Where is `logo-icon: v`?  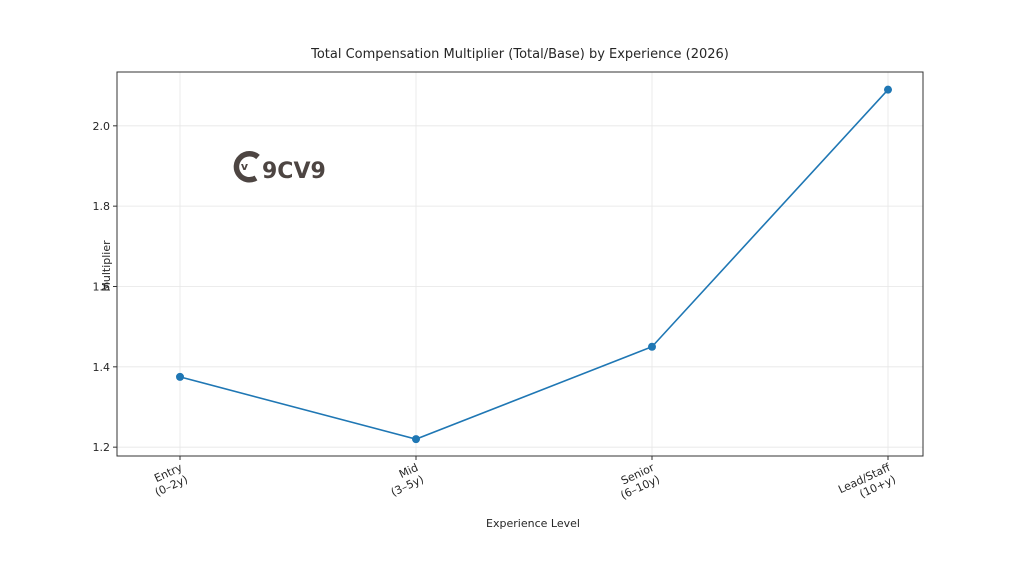 logo-icon: v is located at coordinates (246, 167).